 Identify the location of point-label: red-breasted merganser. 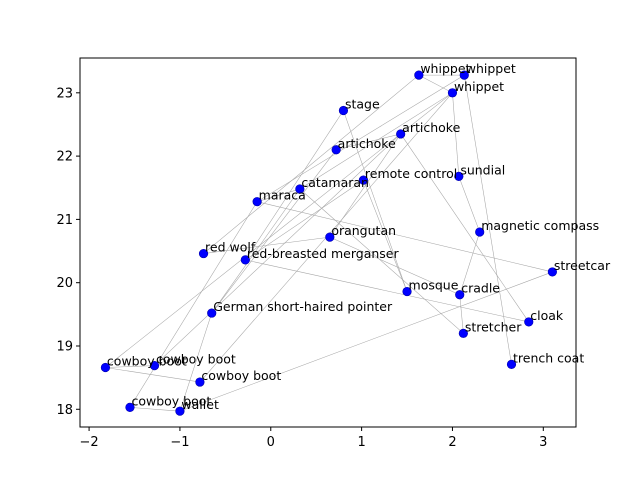
(323, 253).